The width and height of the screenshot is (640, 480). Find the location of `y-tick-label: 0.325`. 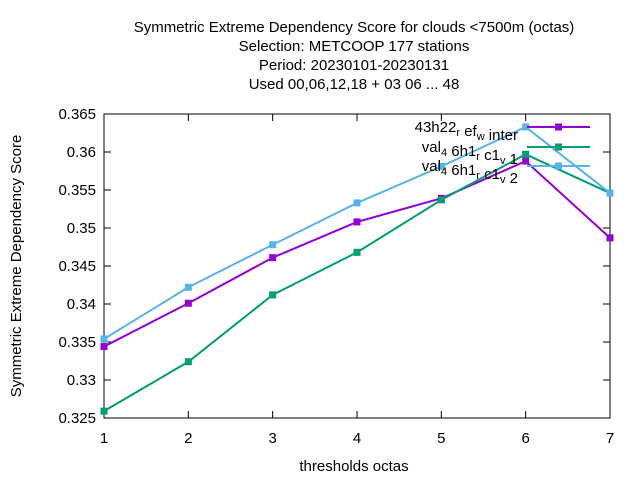

y-tick-label: 0.325 is located at coordinates (77, 418).